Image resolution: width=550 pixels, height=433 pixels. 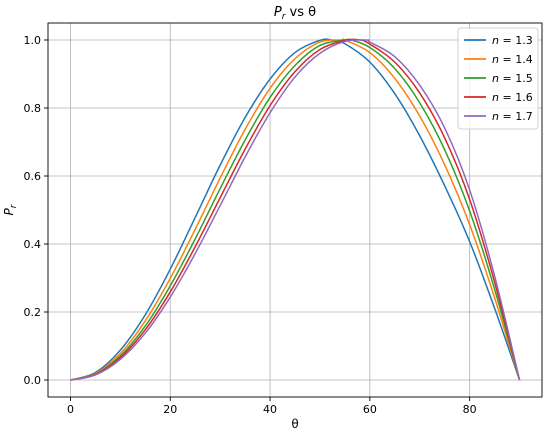 I want to click on y-tick-label: 0.6, so click(x=33, y=176).